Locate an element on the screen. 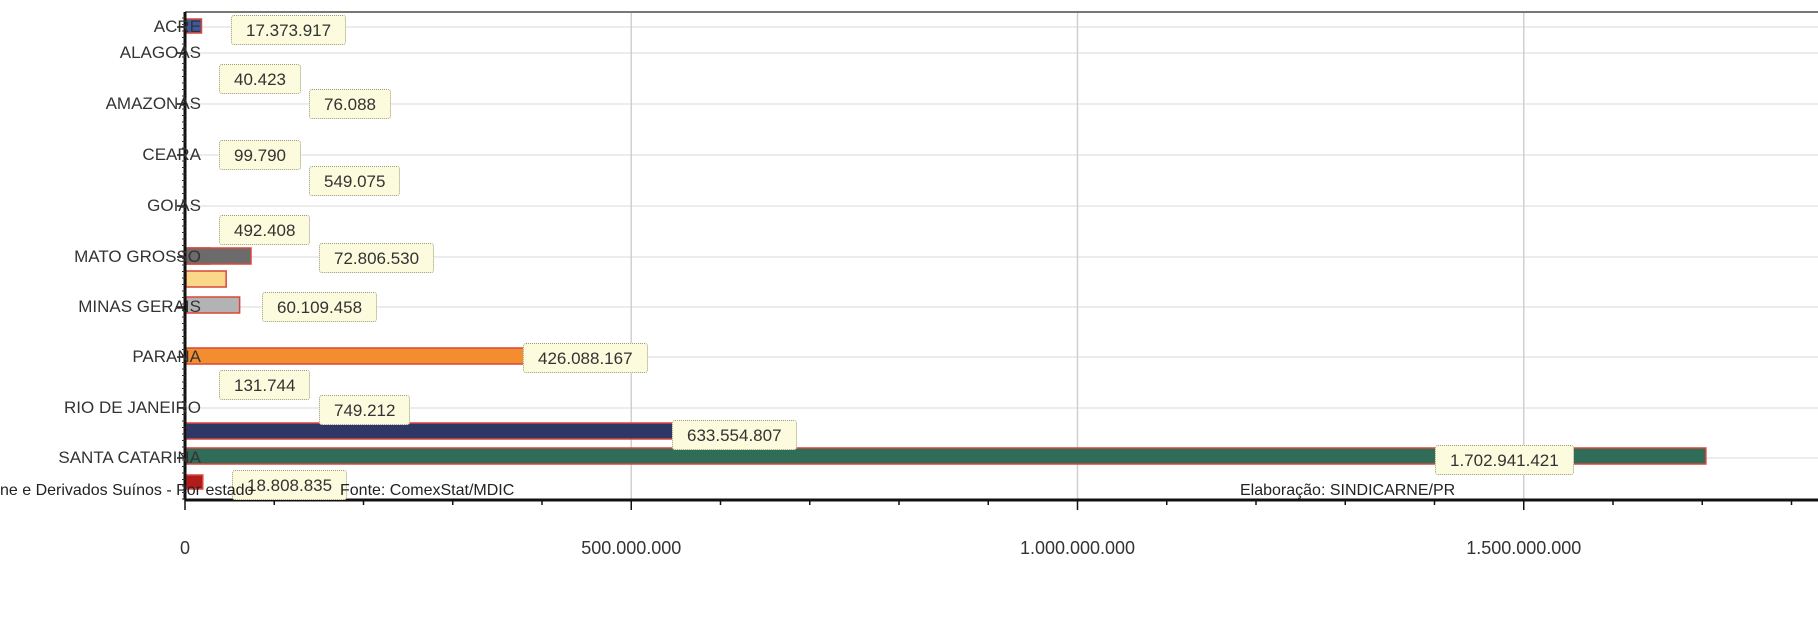 Image resolution: width=1818 pixels, height=619 pixels. value-tick-label: 1.000.000.000 is located at coordinates (1077, 548).